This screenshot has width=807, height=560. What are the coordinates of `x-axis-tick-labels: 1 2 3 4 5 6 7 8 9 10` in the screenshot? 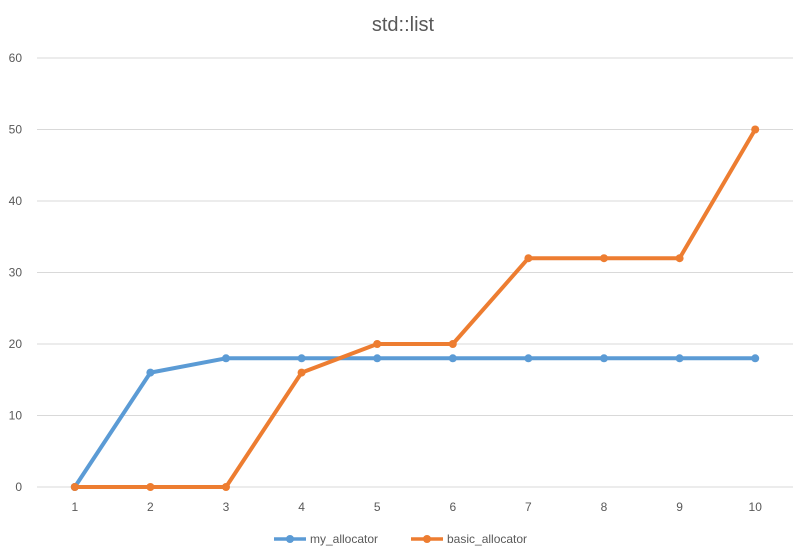 It's located at (416, 507).